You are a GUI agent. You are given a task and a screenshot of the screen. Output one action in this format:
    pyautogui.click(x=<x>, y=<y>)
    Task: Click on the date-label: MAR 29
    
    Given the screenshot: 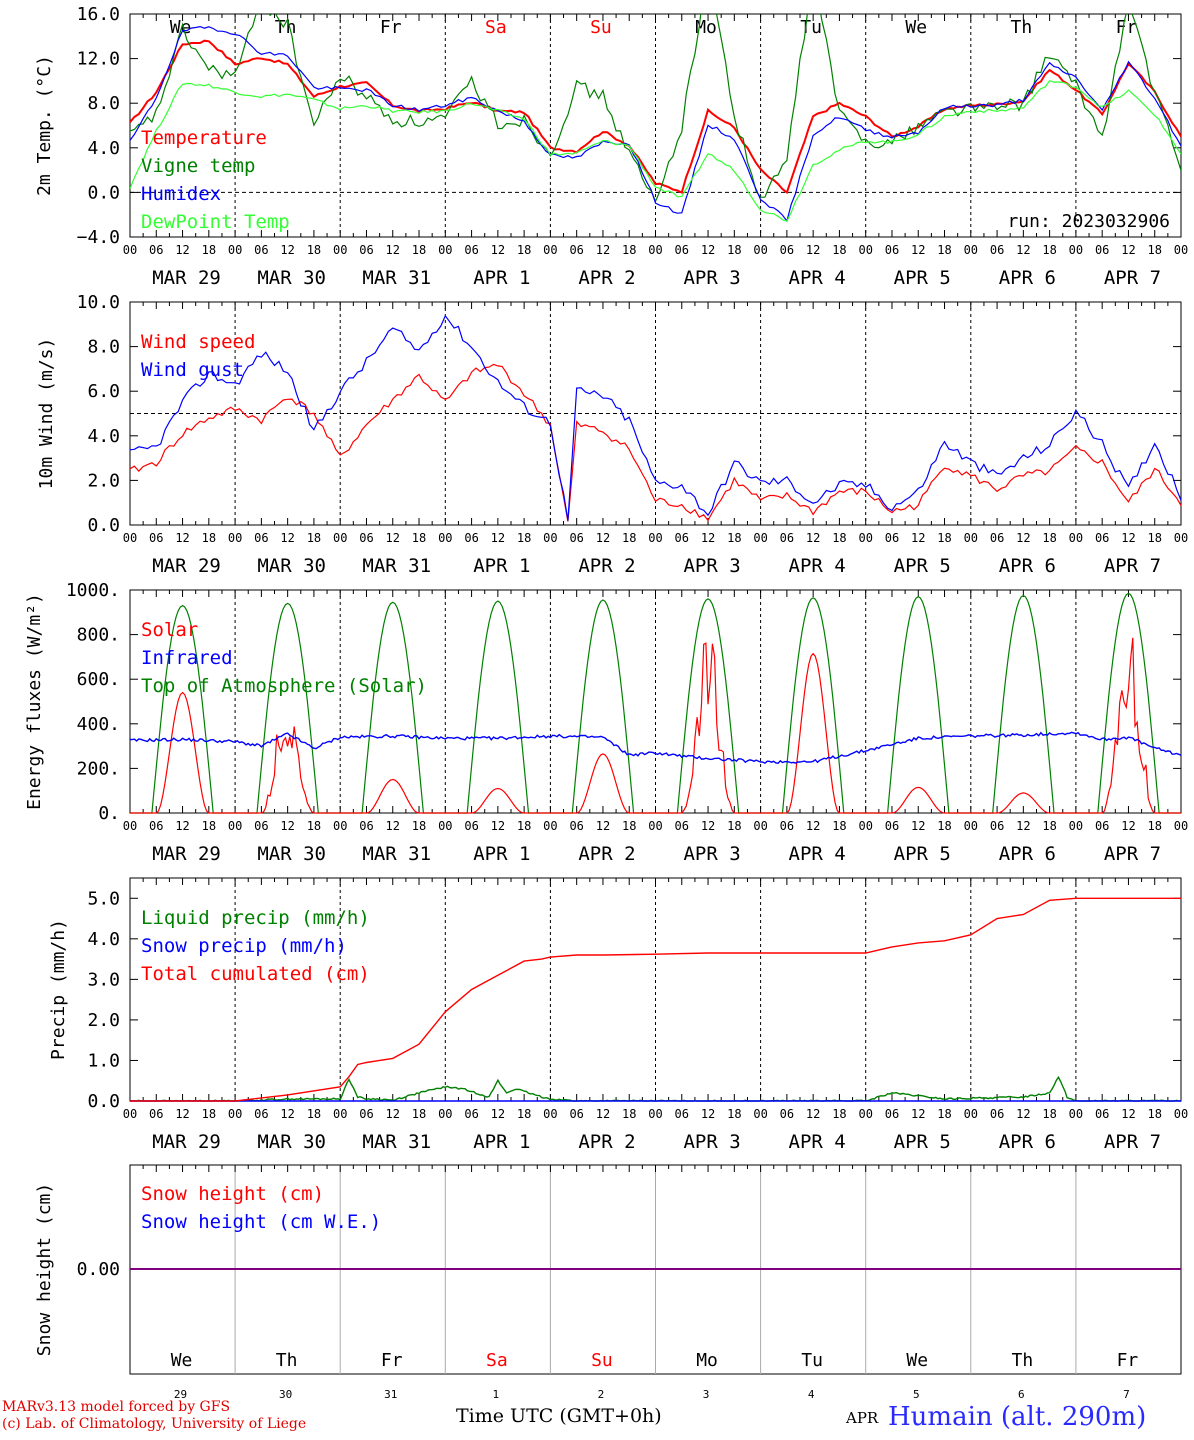 What is the action you would take?
    pyautogui.click(x=186, y=278)
    